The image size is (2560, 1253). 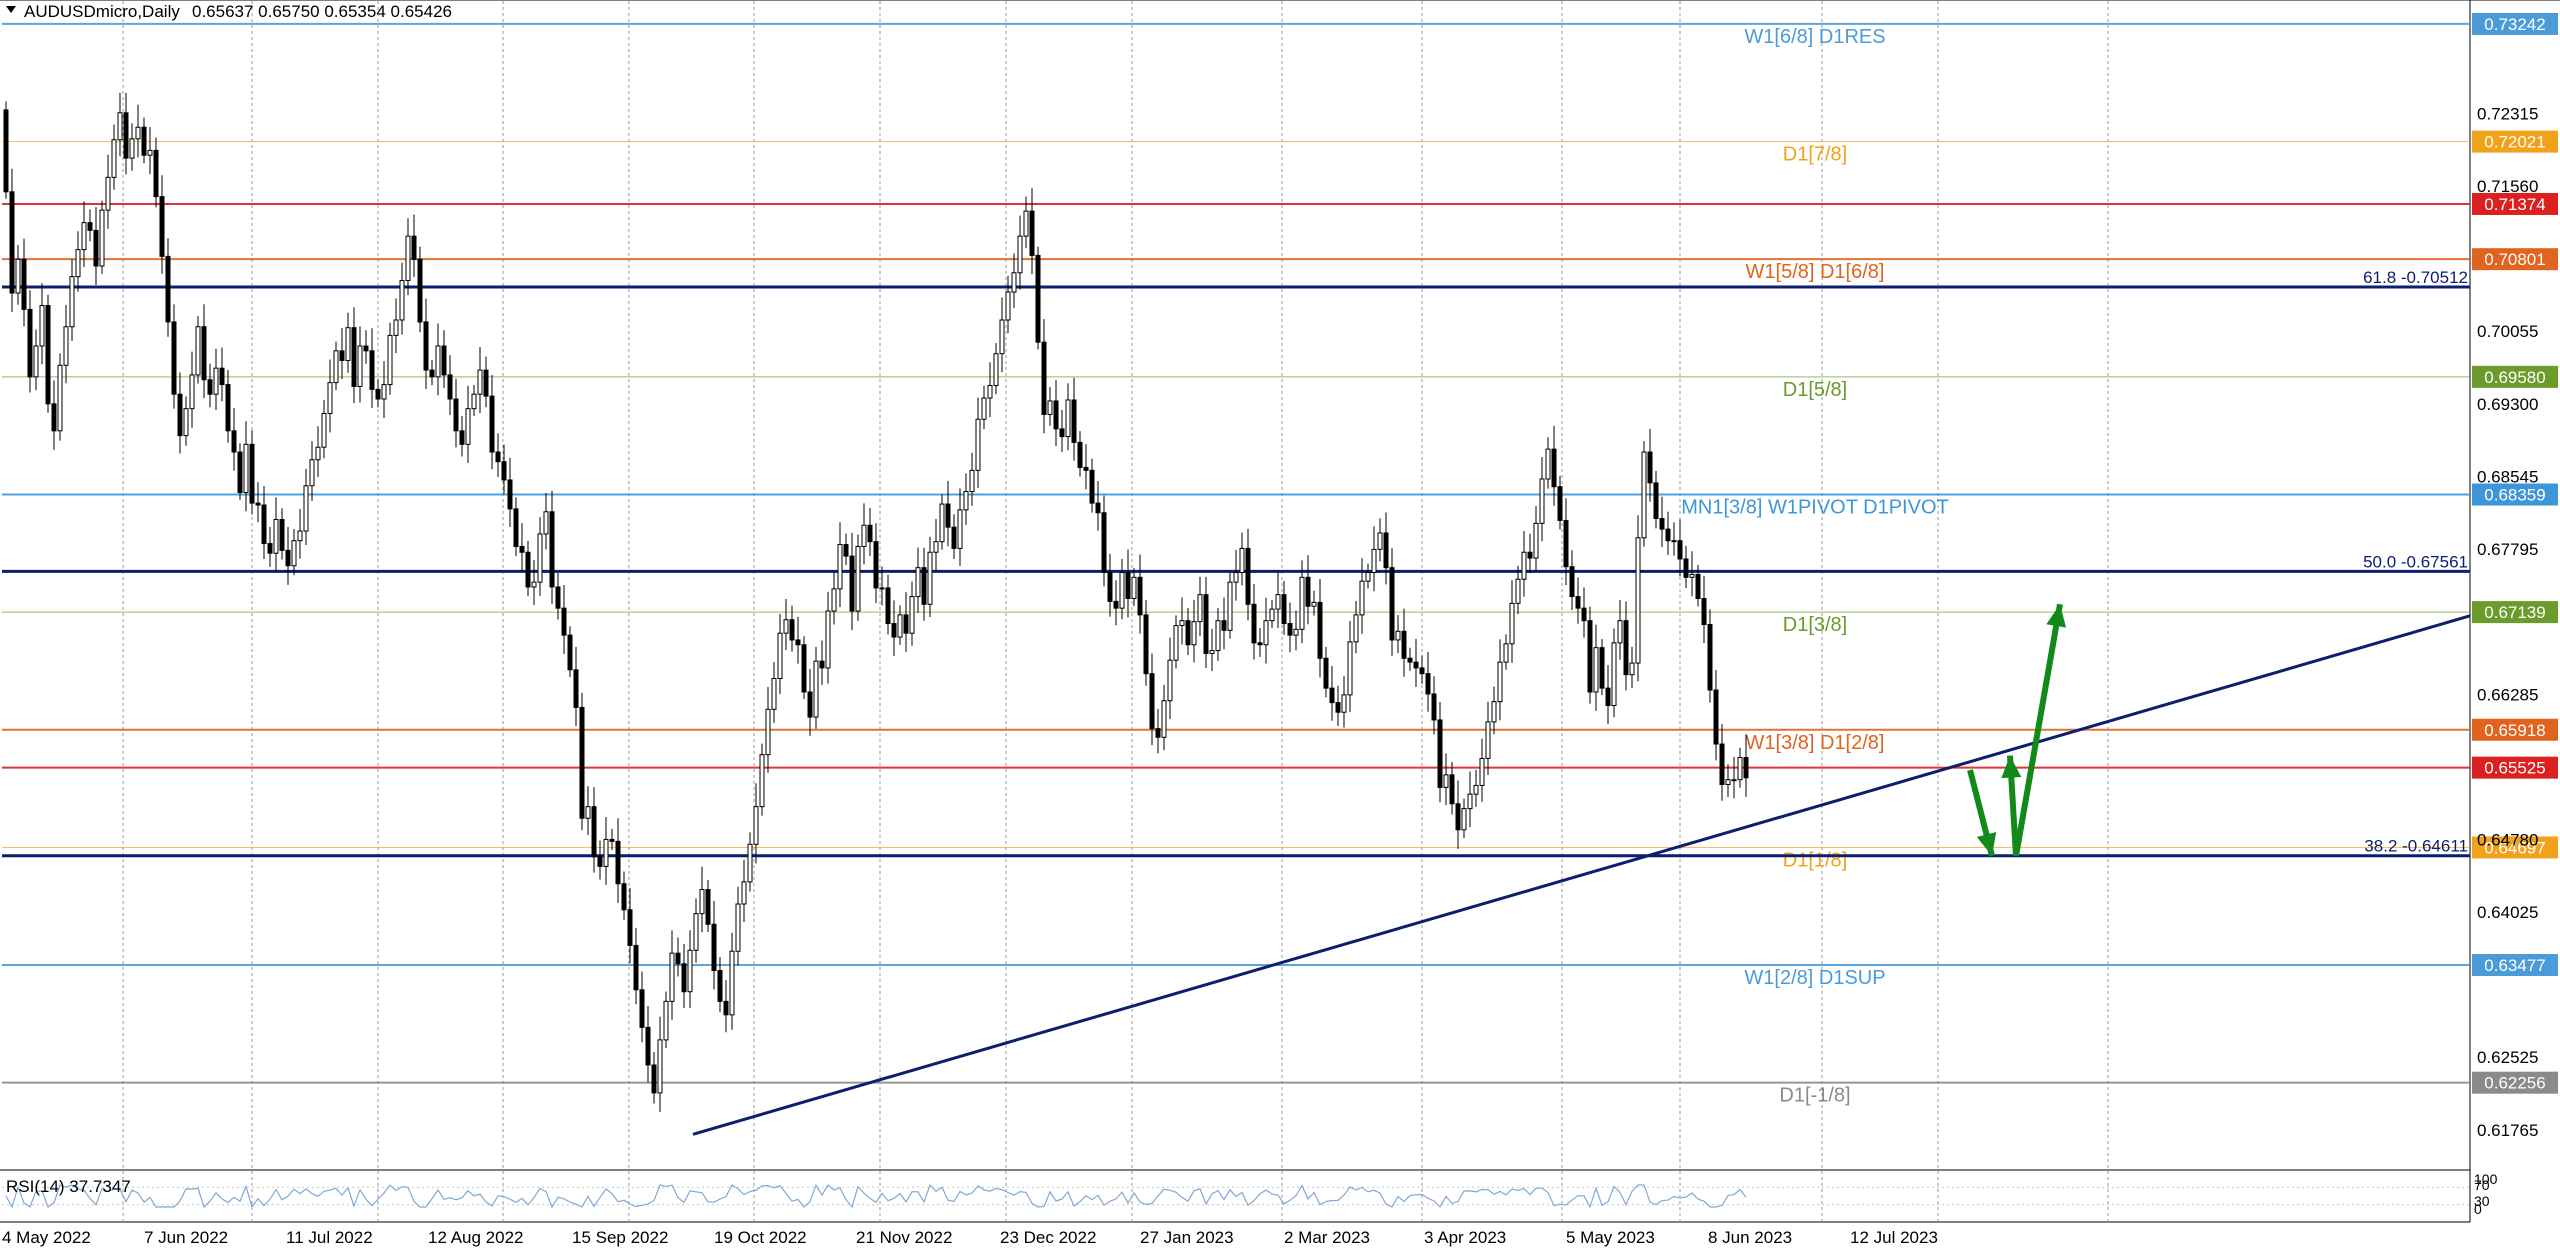 What do you see at coordinates (1327, 1237) in the screenshot?
I see `date-axis-label: 2 Mar 2023` at bounding box center [1327, 1237].